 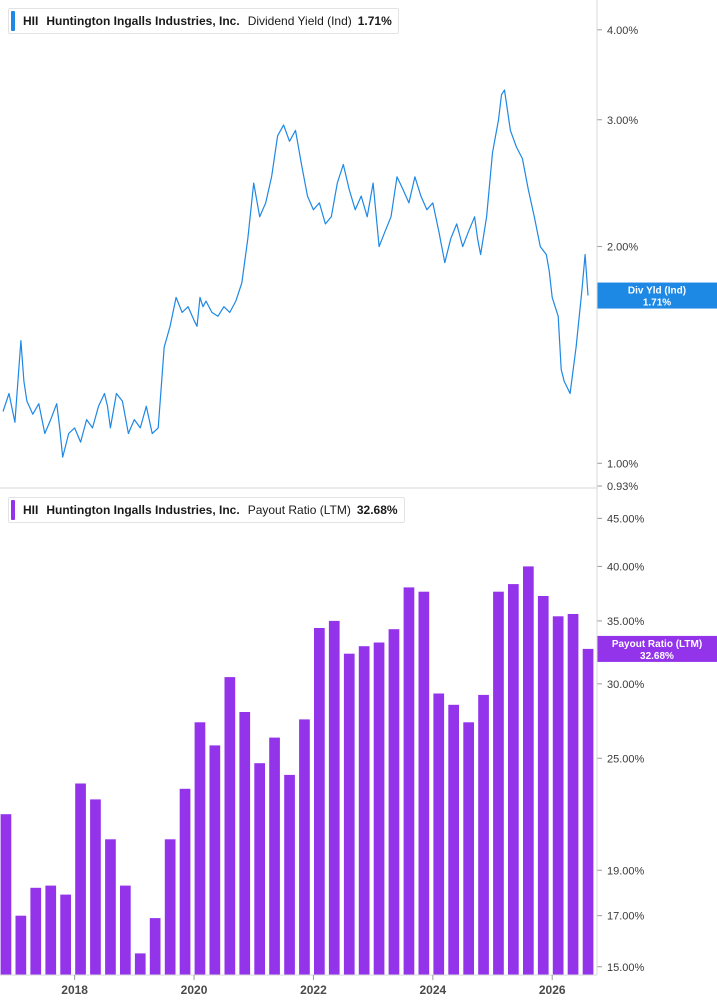 I want to click on flag-label: Payout Ratio (LTM), so click(x=657, y=644).